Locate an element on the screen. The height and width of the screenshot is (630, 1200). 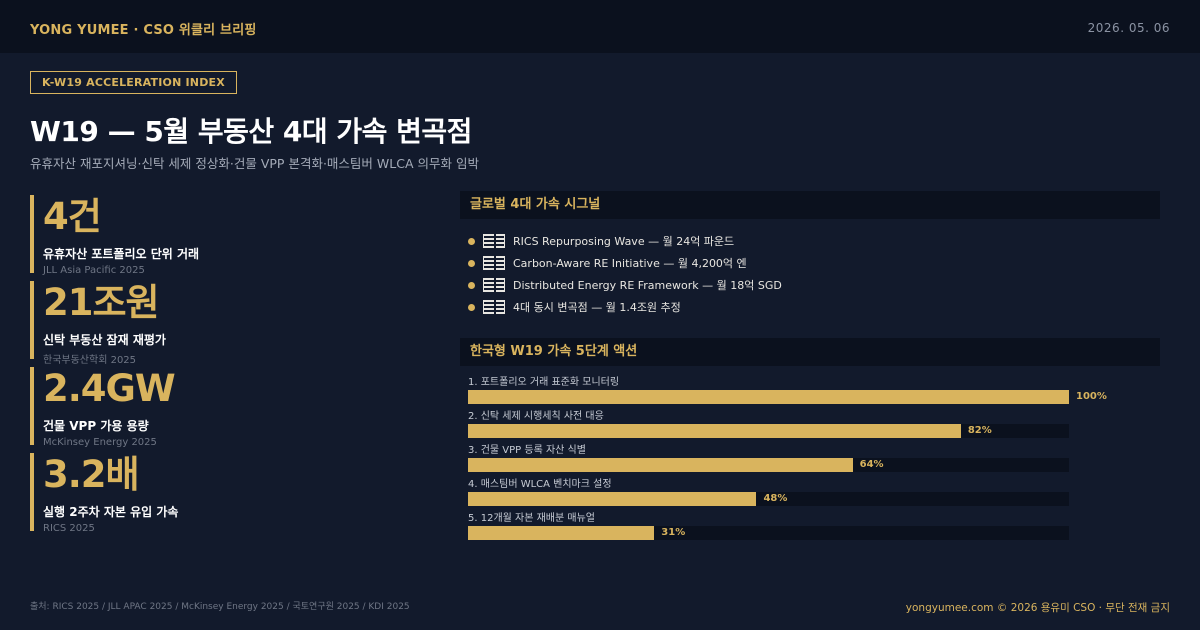
stat-value: 4건 is located at coordinates (72, 216).